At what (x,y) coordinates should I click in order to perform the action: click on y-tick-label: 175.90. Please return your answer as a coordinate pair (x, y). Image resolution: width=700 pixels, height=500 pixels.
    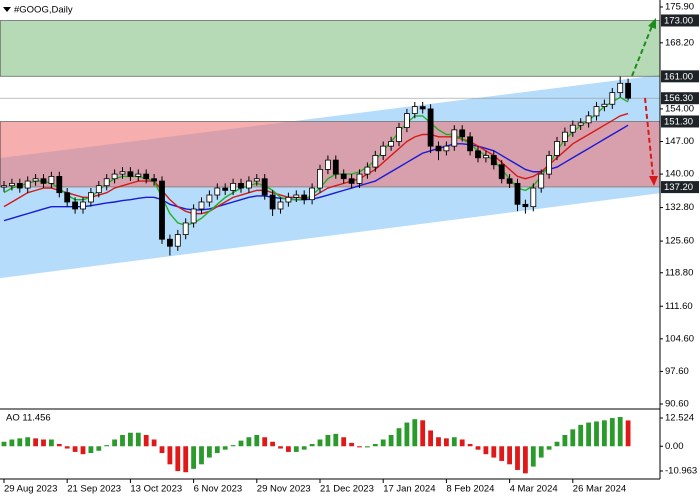
    Looking at the image, I should click on (679, 6).